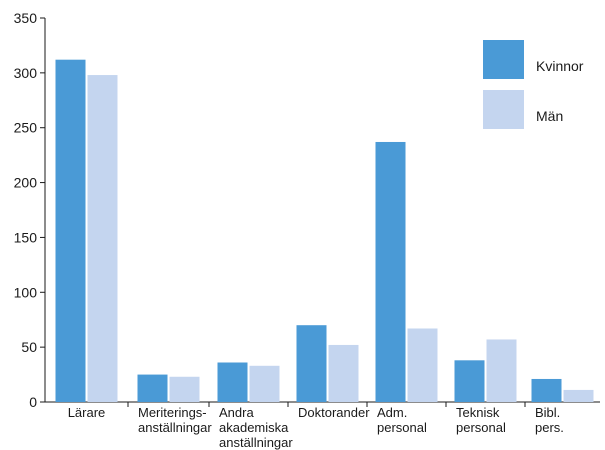 This screenshot has height=450, width=605. What do you see at coordinates (560, 66) in the screenshot?
I see `legend-label-kvinnor: Kvinnor` at bounding box center [560, 66].